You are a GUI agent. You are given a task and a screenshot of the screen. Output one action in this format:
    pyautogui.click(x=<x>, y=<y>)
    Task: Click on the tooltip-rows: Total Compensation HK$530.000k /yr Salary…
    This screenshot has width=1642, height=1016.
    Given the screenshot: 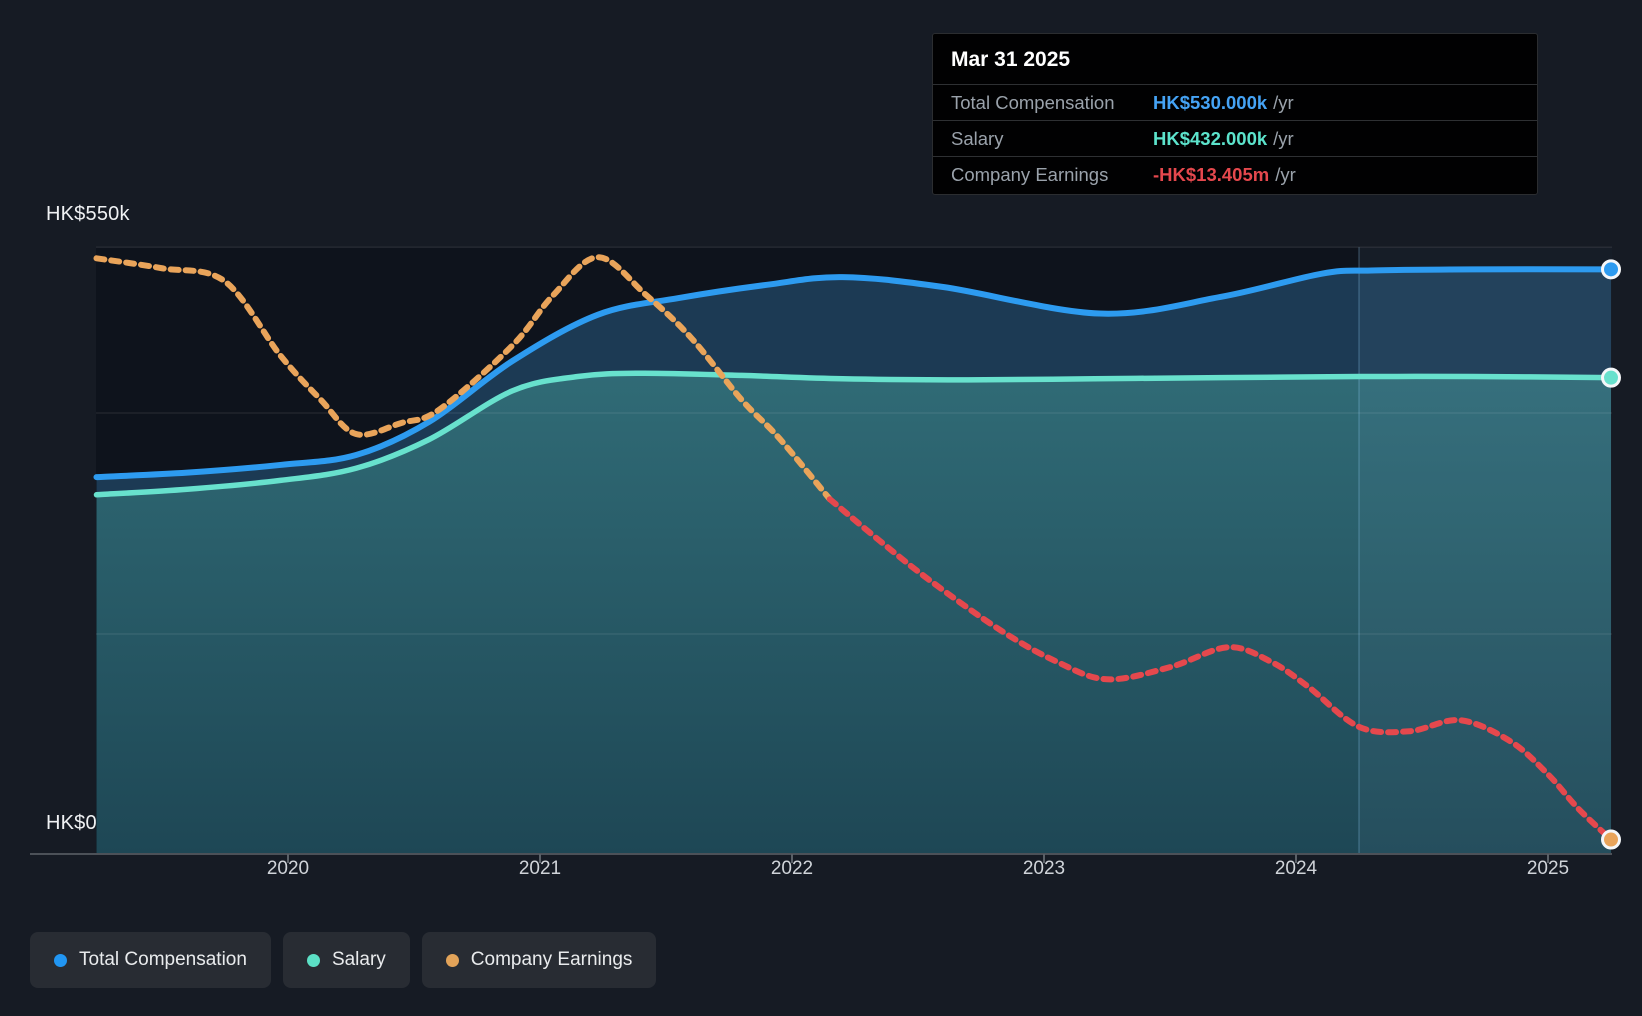 What is the action you would take?
    pyautogui.click(x=1235, y=138)
    